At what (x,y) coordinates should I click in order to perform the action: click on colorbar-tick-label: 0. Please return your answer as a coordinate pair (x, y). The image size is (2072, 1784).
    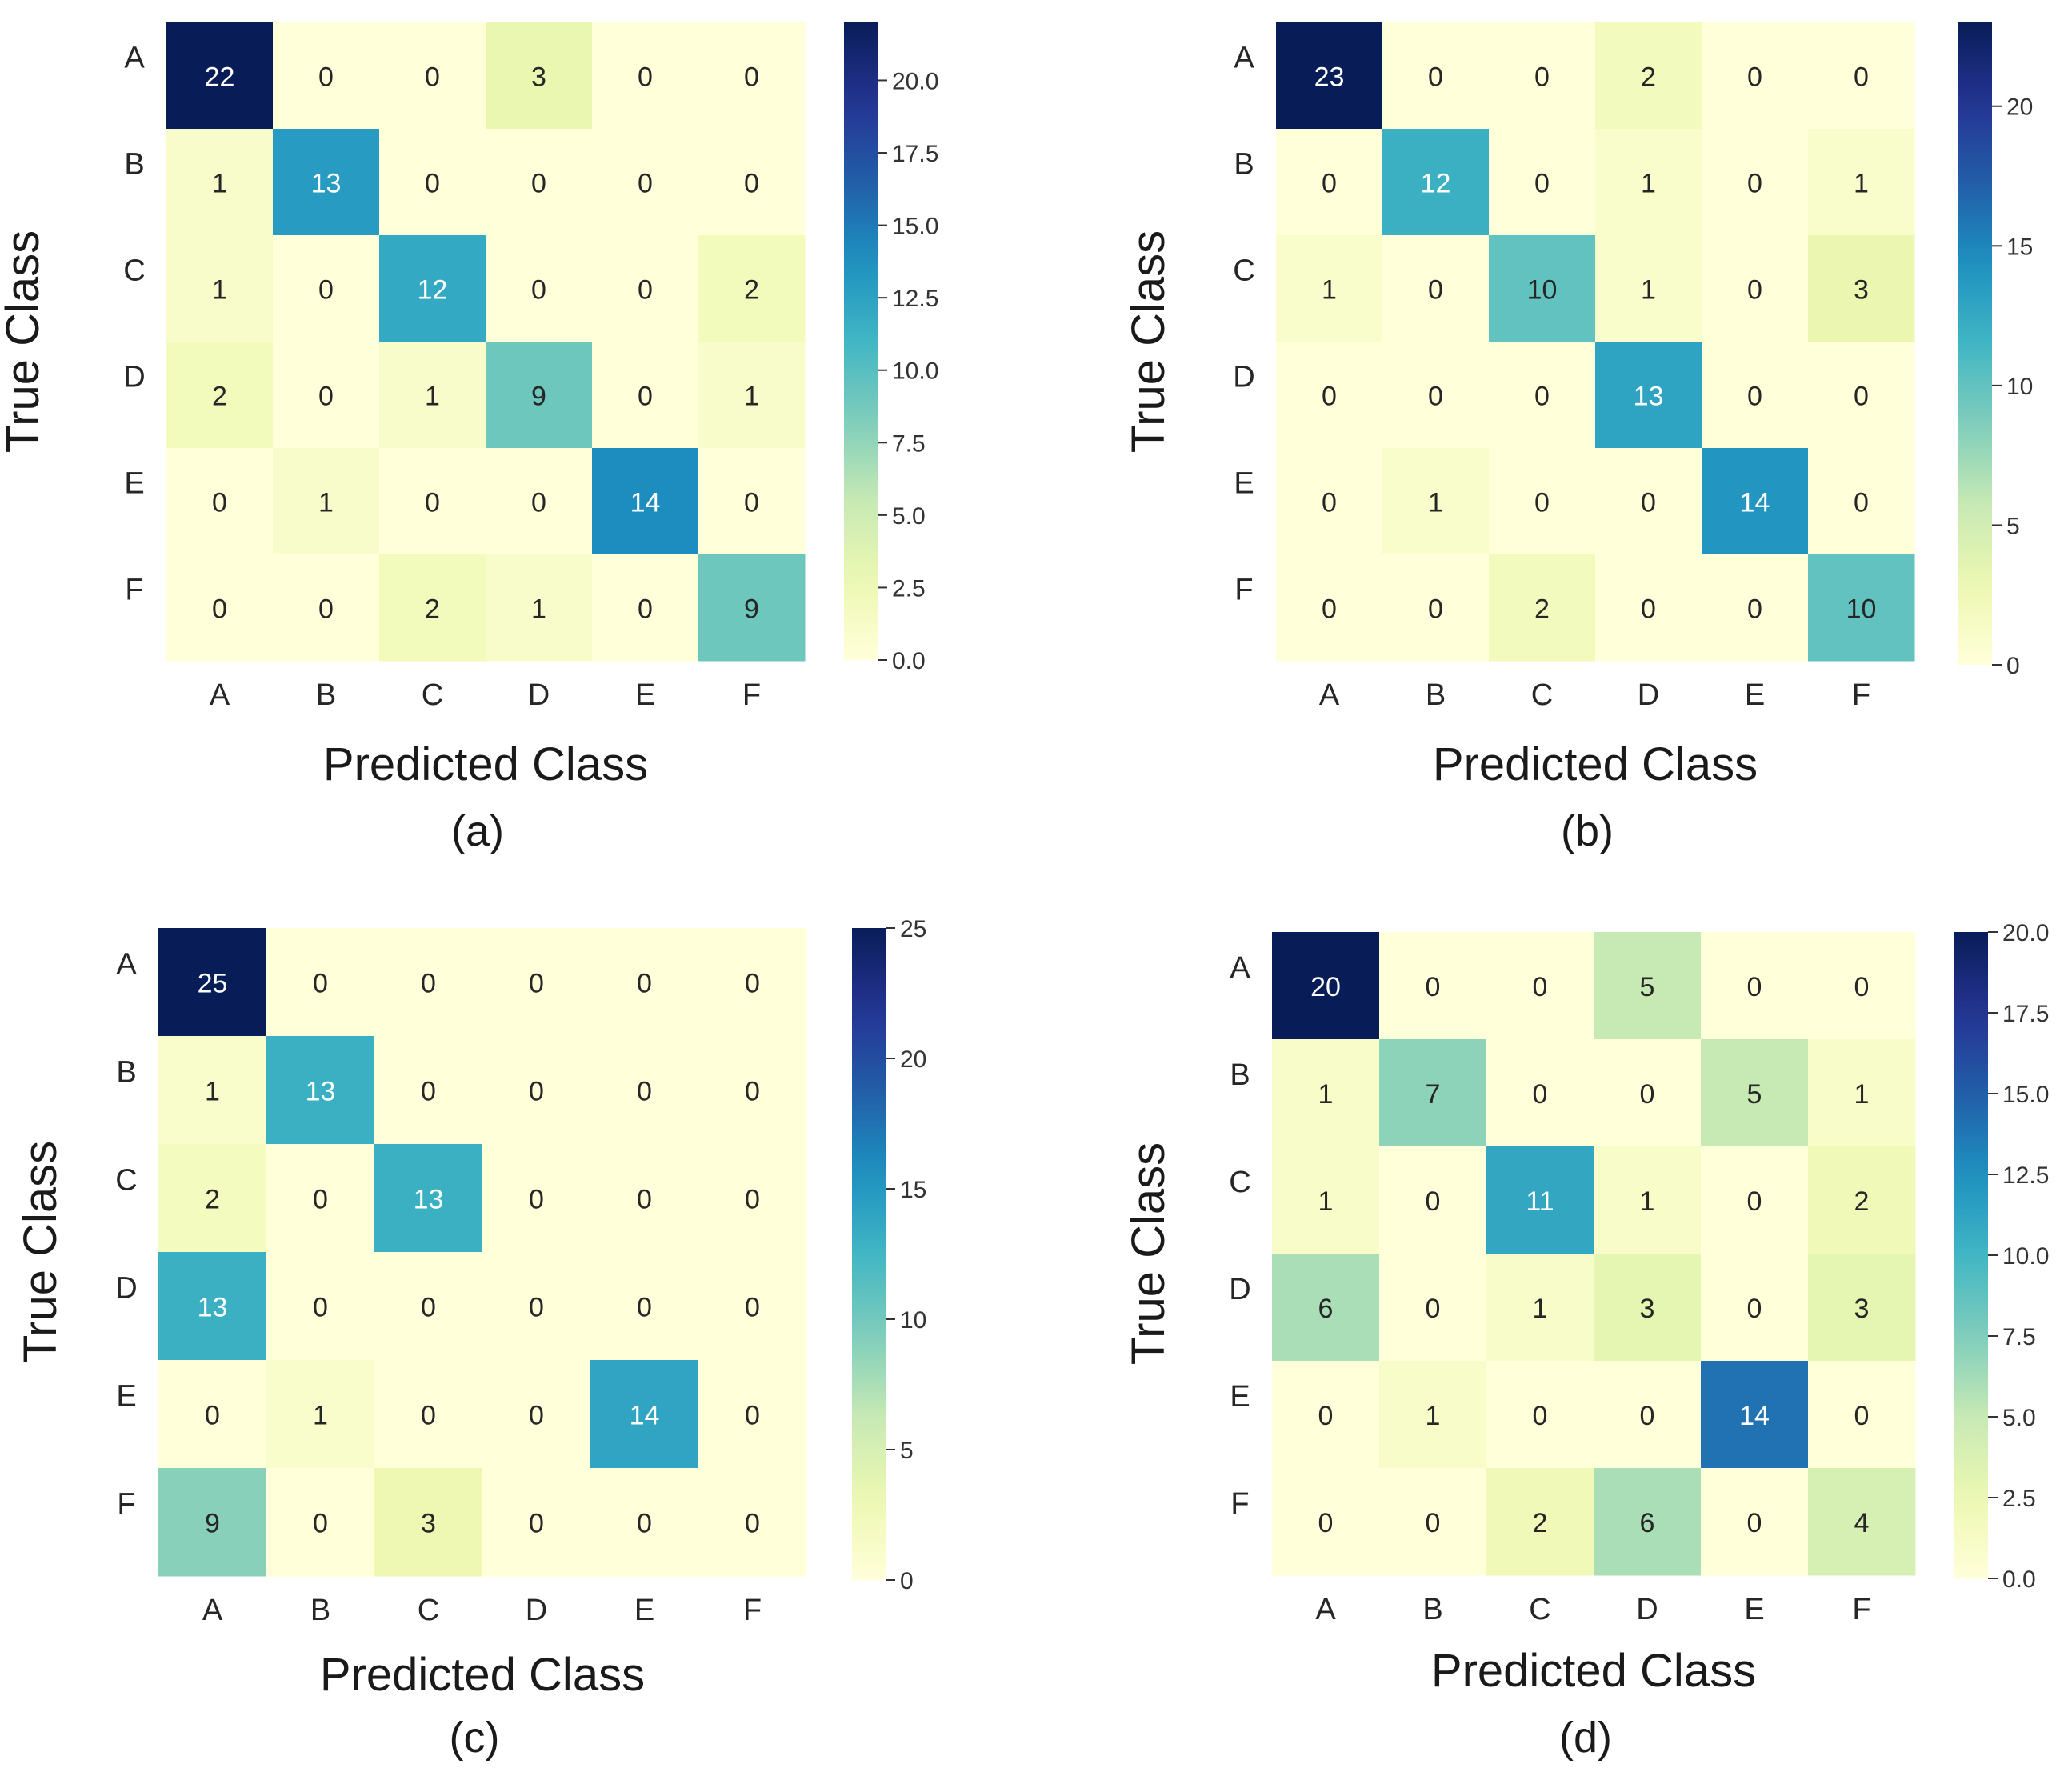
    Looking at the image, I should click on (907, 1581).